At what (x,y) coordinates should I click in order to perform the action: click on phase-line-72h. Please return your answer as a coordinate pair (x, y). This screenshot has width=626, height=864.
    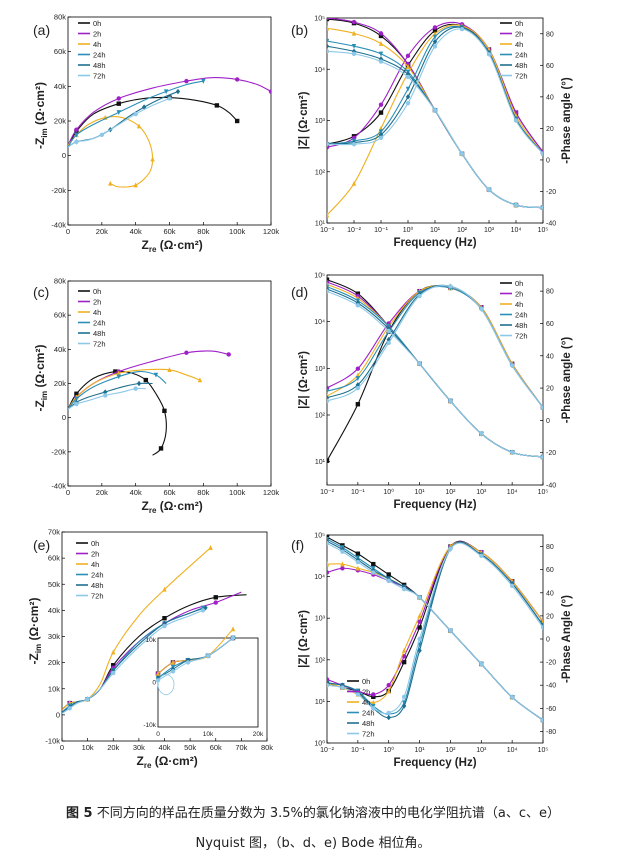
    Looking at the image, I should click on (435, 346).